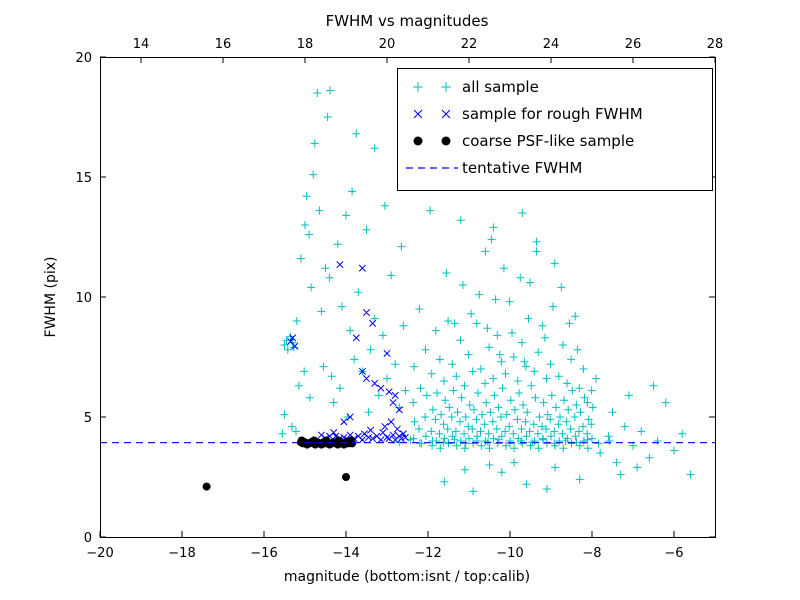 The image size is (800, 600). I want to click on legend-label-rough-fwhm: sample for rough FWHM, so click(552, 114).